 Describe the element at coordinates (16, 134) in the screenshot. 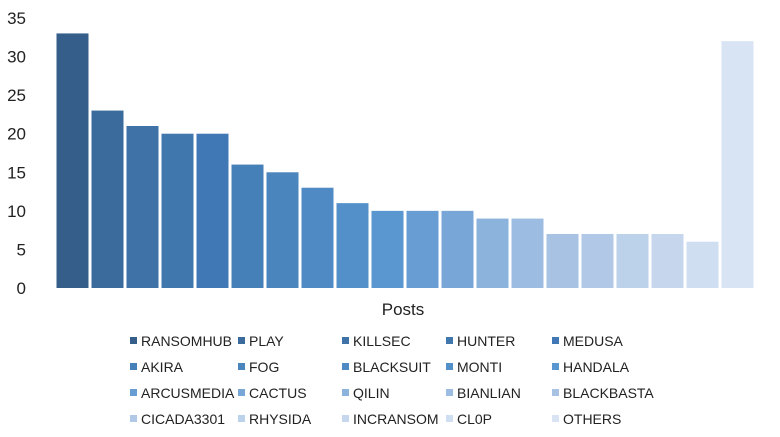

I see `y-tick-label: 20` at that location.